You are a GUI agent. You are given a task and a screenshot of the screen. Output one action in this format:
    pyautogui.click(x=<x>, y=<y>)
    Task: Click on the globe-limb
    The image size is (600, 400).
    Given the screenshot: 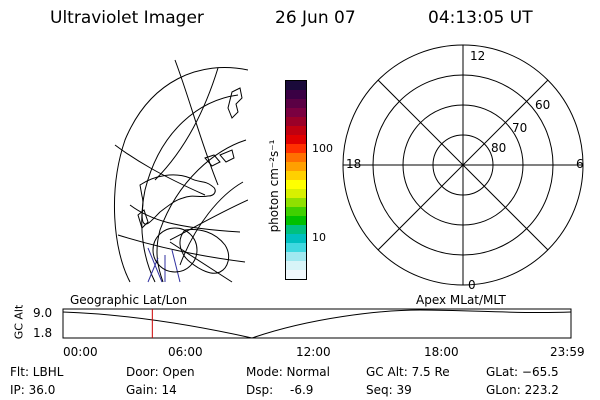 What is the action you would take?
    pyautogui.click(x=181, y=175)
    